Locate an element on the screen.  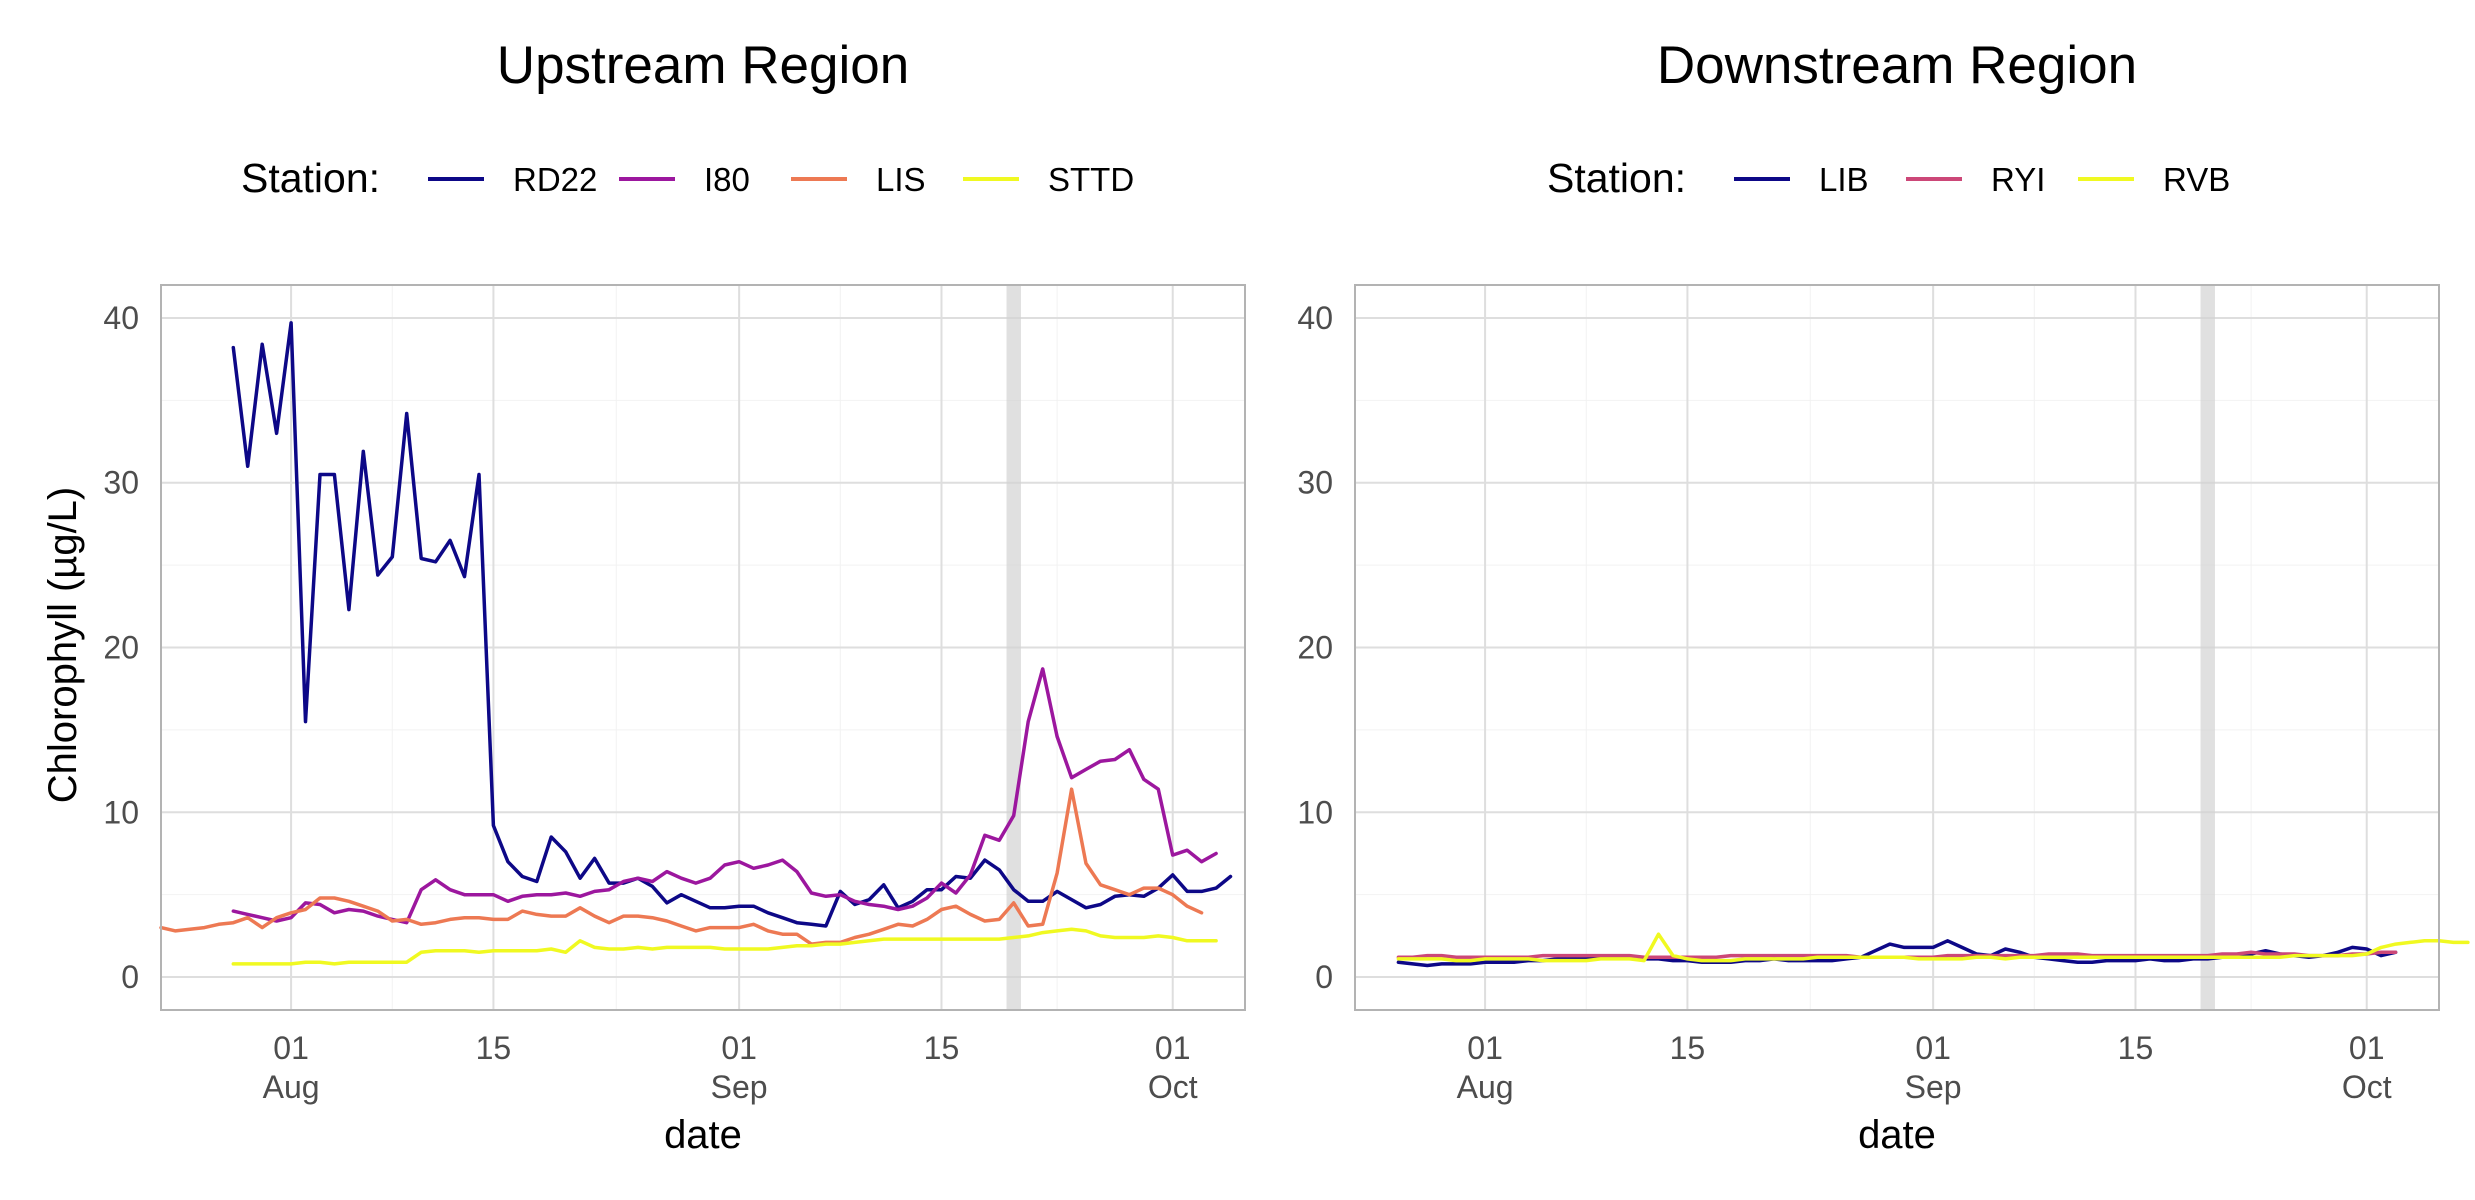
legend-label: I80 is located at coordinates (727, 179).